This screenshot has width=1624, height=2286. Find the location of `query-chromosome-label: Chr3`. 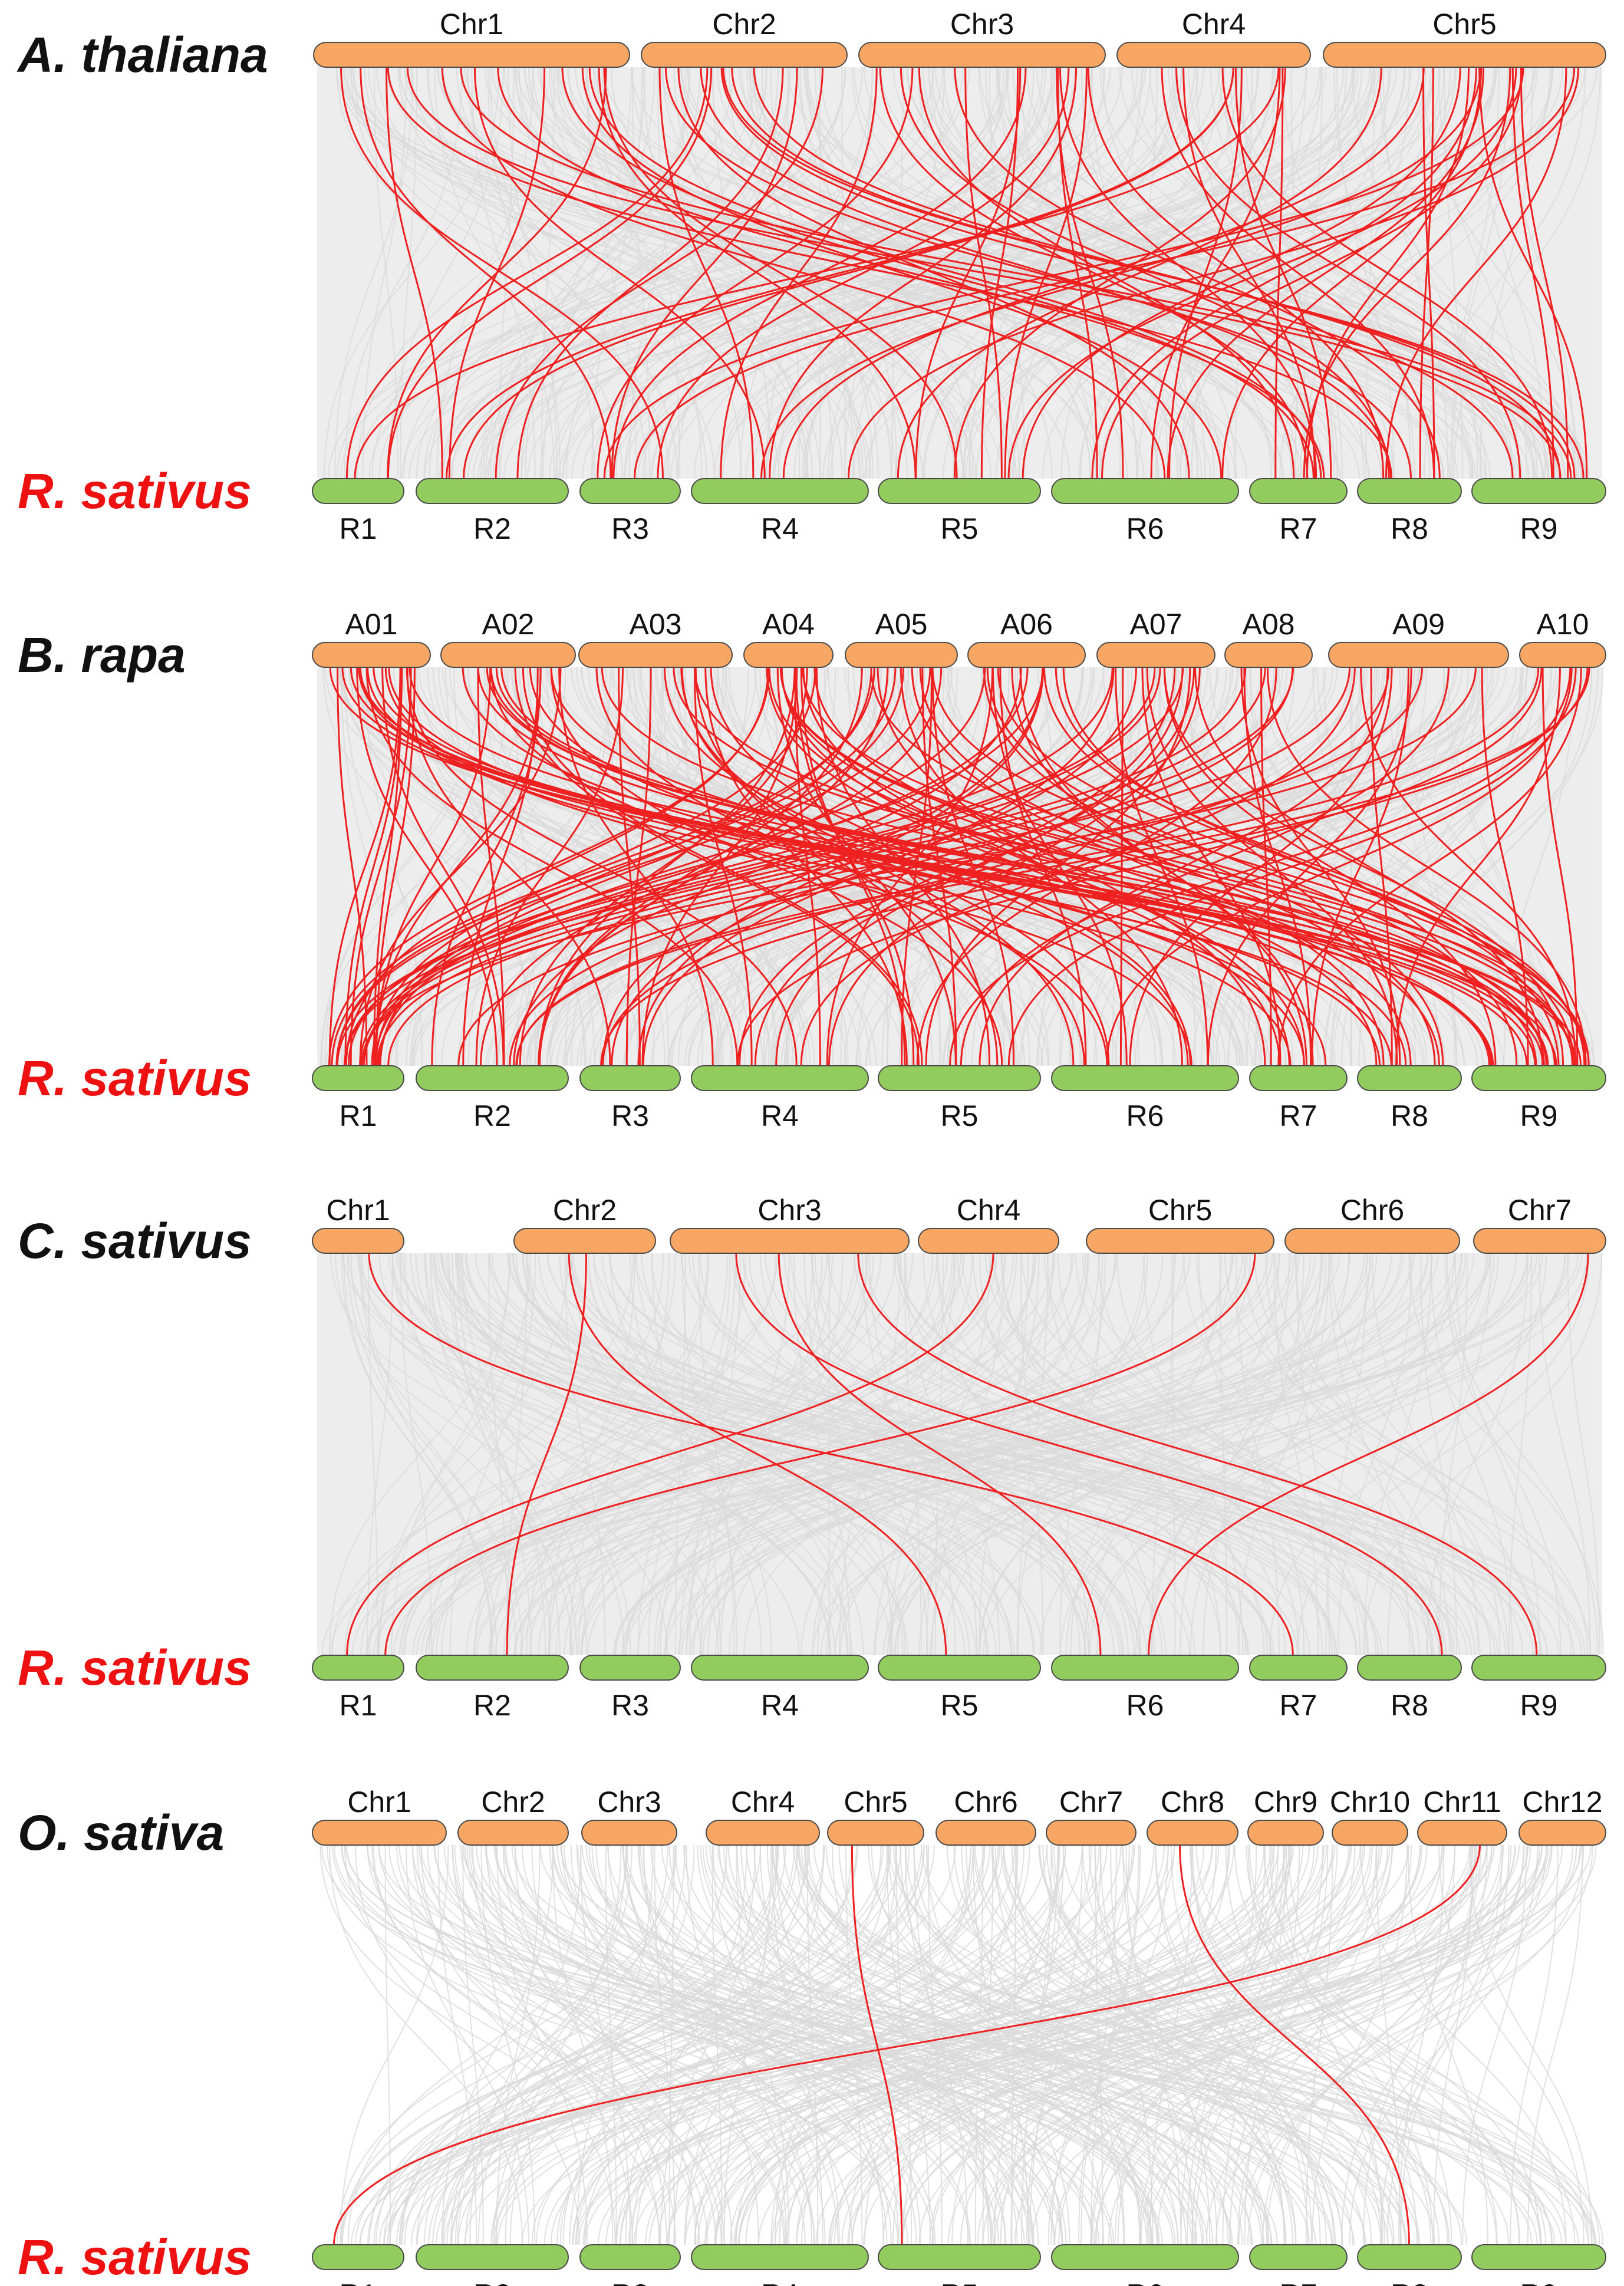

query-chromosome-label: Chr3 is located at coordinates (789, 1210).